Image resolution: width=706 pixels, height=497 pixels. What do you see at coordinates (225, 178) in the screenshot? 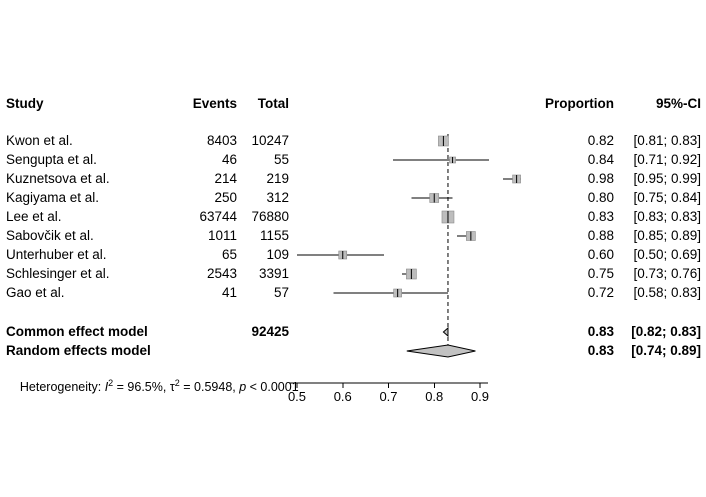
I see `events-value: 214` at bounding box center [225, 178].